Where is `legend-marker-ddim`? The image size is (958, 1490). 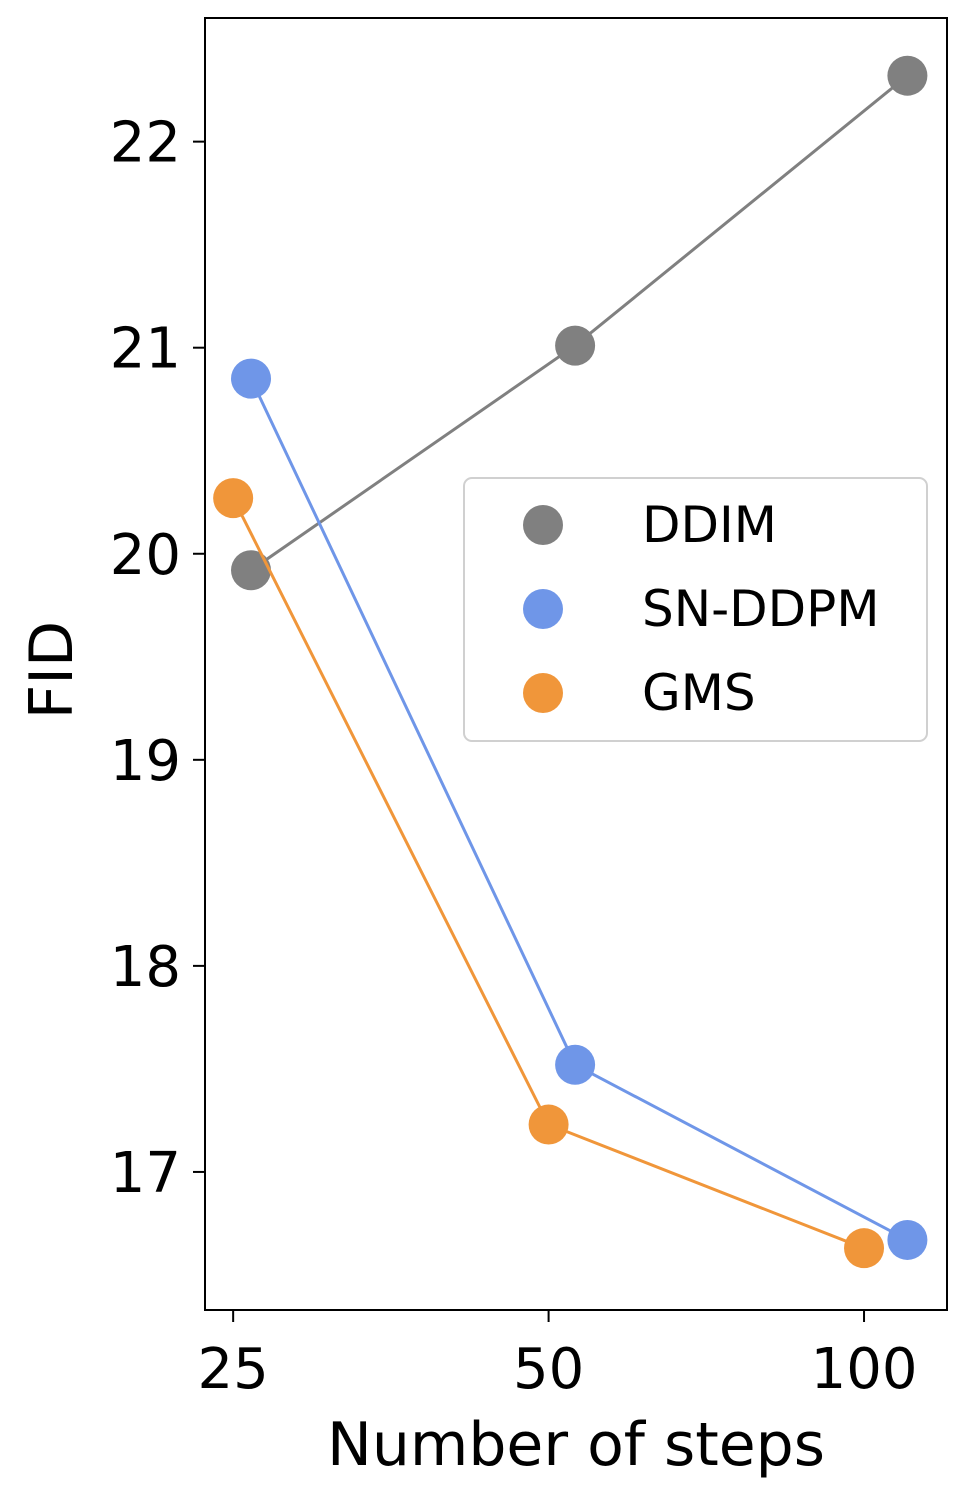
legend-marker-ddim is located at coordinates (543, 525).